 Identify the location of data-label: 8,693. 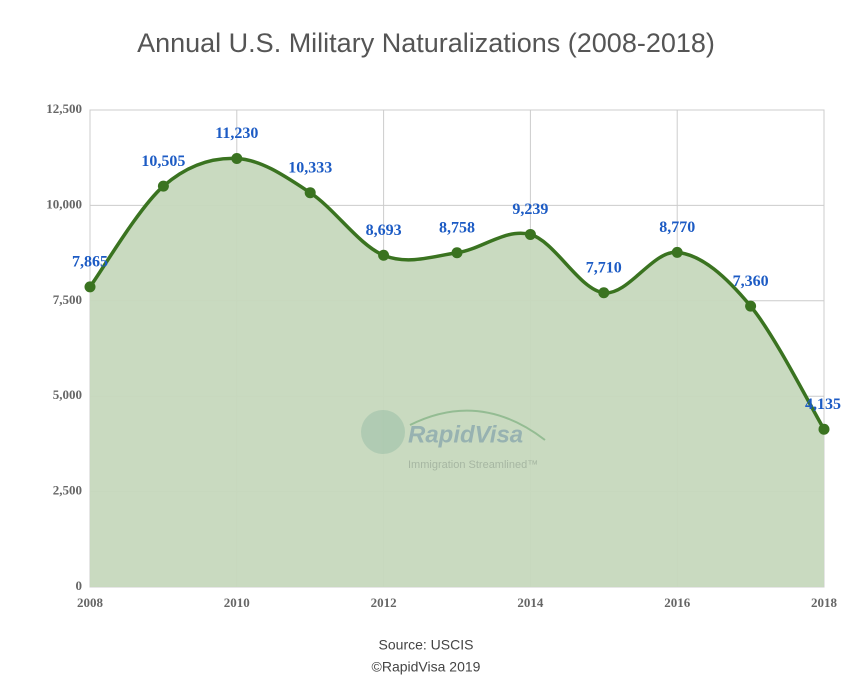
(384, 230).